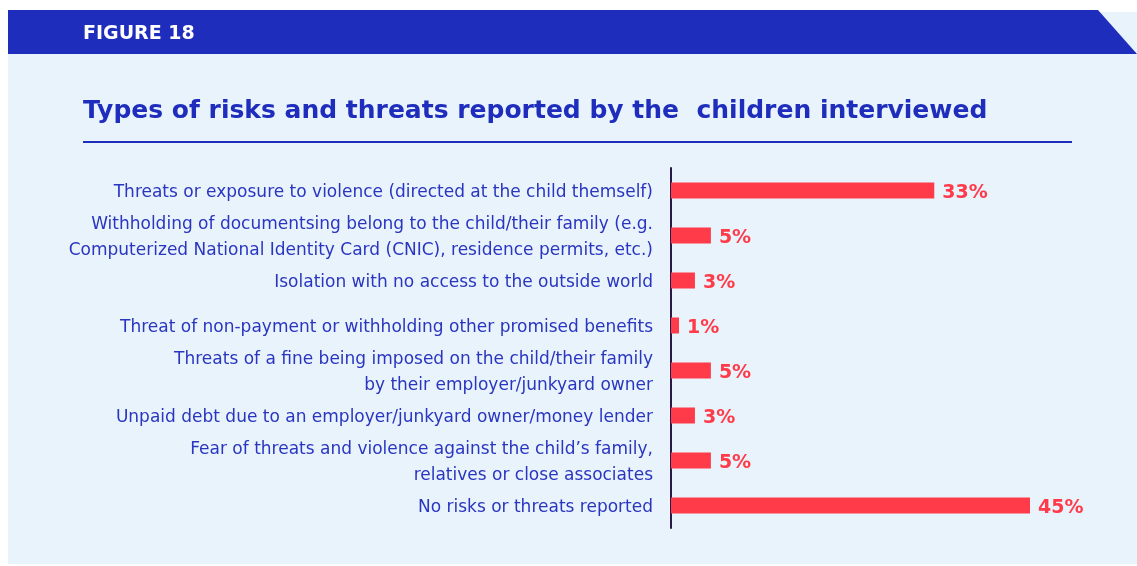 Image resolution: width=1137 pixels, height=566 pixels. What do you see at coordinates (413, 370) in the screenshot?
I see `y-tick-label: Threats of a fine being imposed on the child/their family by their employer/junkyard owner` at bounding box center [413, 370].